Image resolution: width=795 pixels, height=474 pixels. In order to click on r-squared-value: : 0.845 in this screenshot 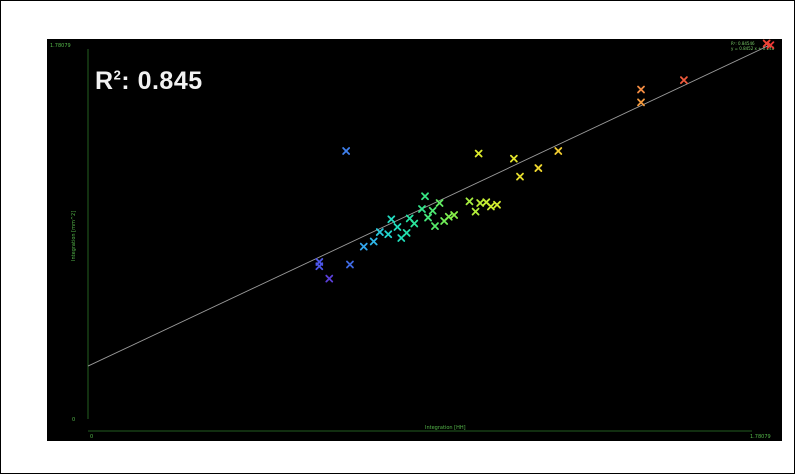, I will do `click(162, 81)`.